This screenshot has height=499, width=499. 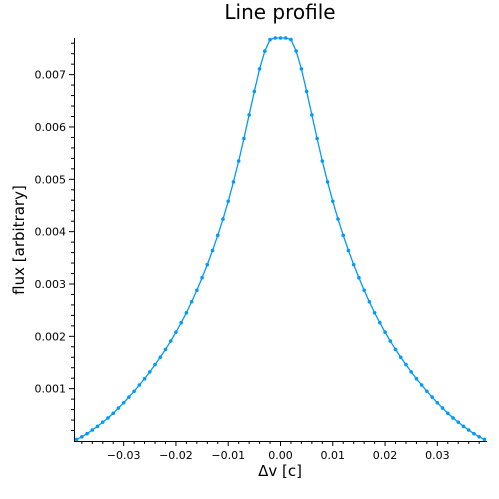 What do you see at coordinates (385, 455) in the screenshot?
I see `x-tick-label: 0.02` at bounding box center [385, 455].